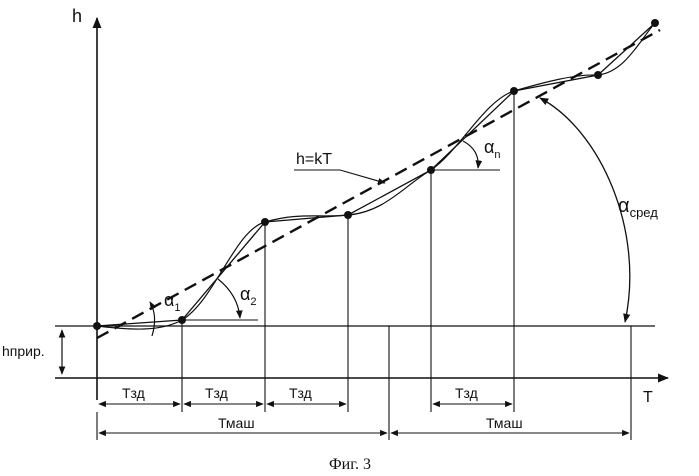 This screenshot has height=476, width=699. I want to click on alpha-avg-label: αсред, so click(638, 207).